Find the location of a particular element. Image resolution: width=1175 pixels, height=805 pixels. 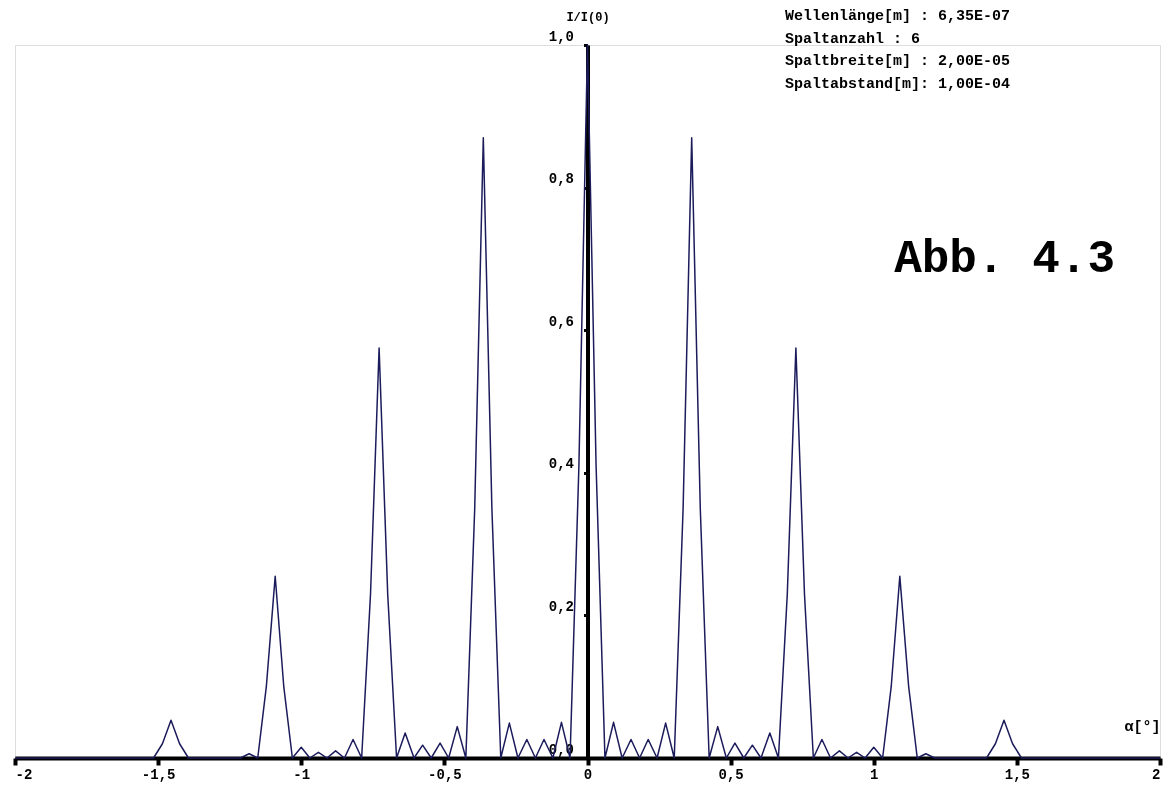

x-tick-label: 0,5 is located at coordinates (731, 774).